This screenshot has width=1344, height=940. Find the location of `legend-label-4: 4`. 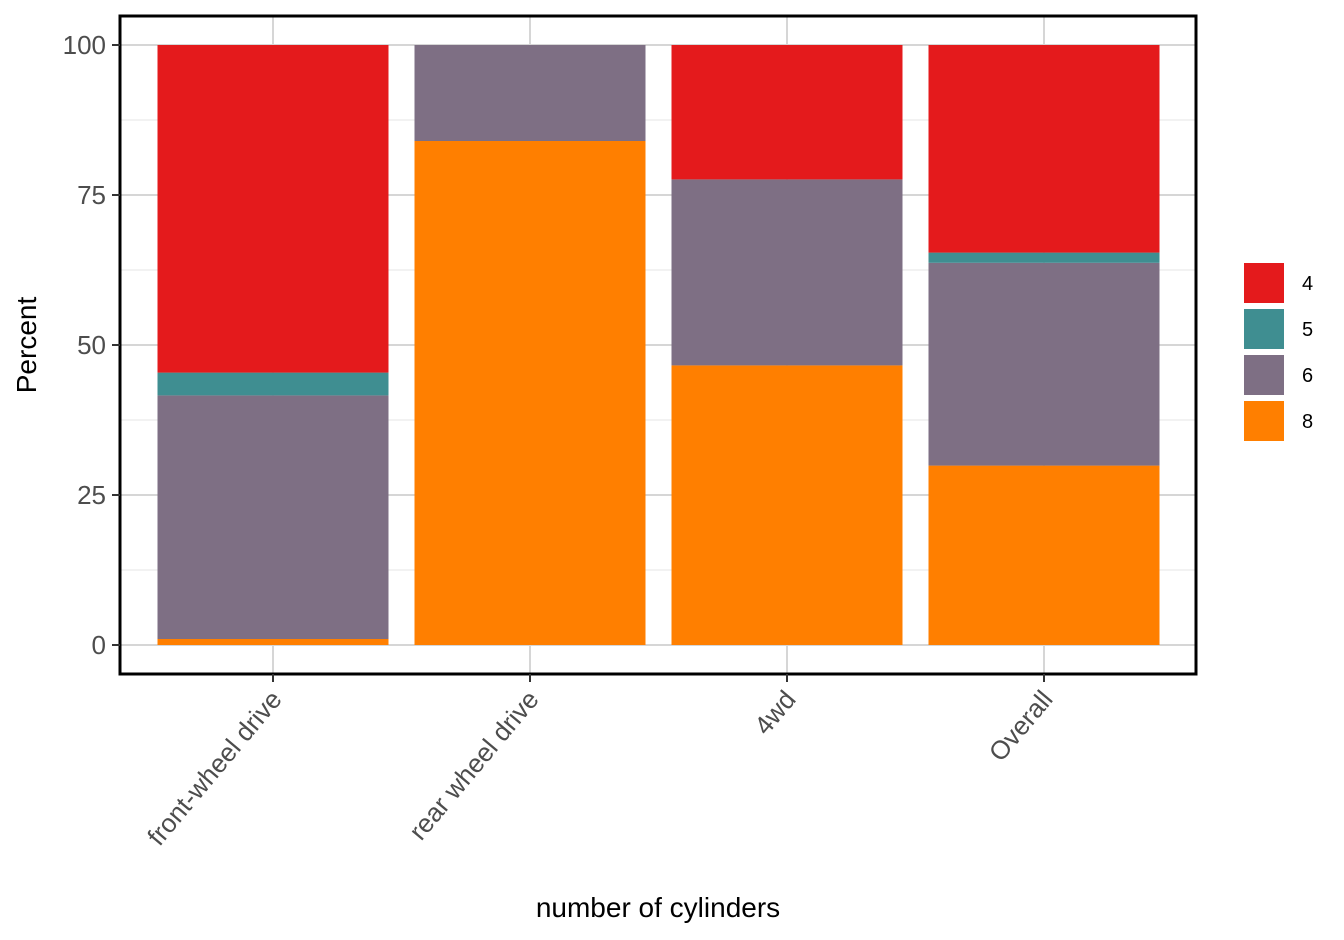

legend-label-4: 4 is located at coordinates (1307, 284).